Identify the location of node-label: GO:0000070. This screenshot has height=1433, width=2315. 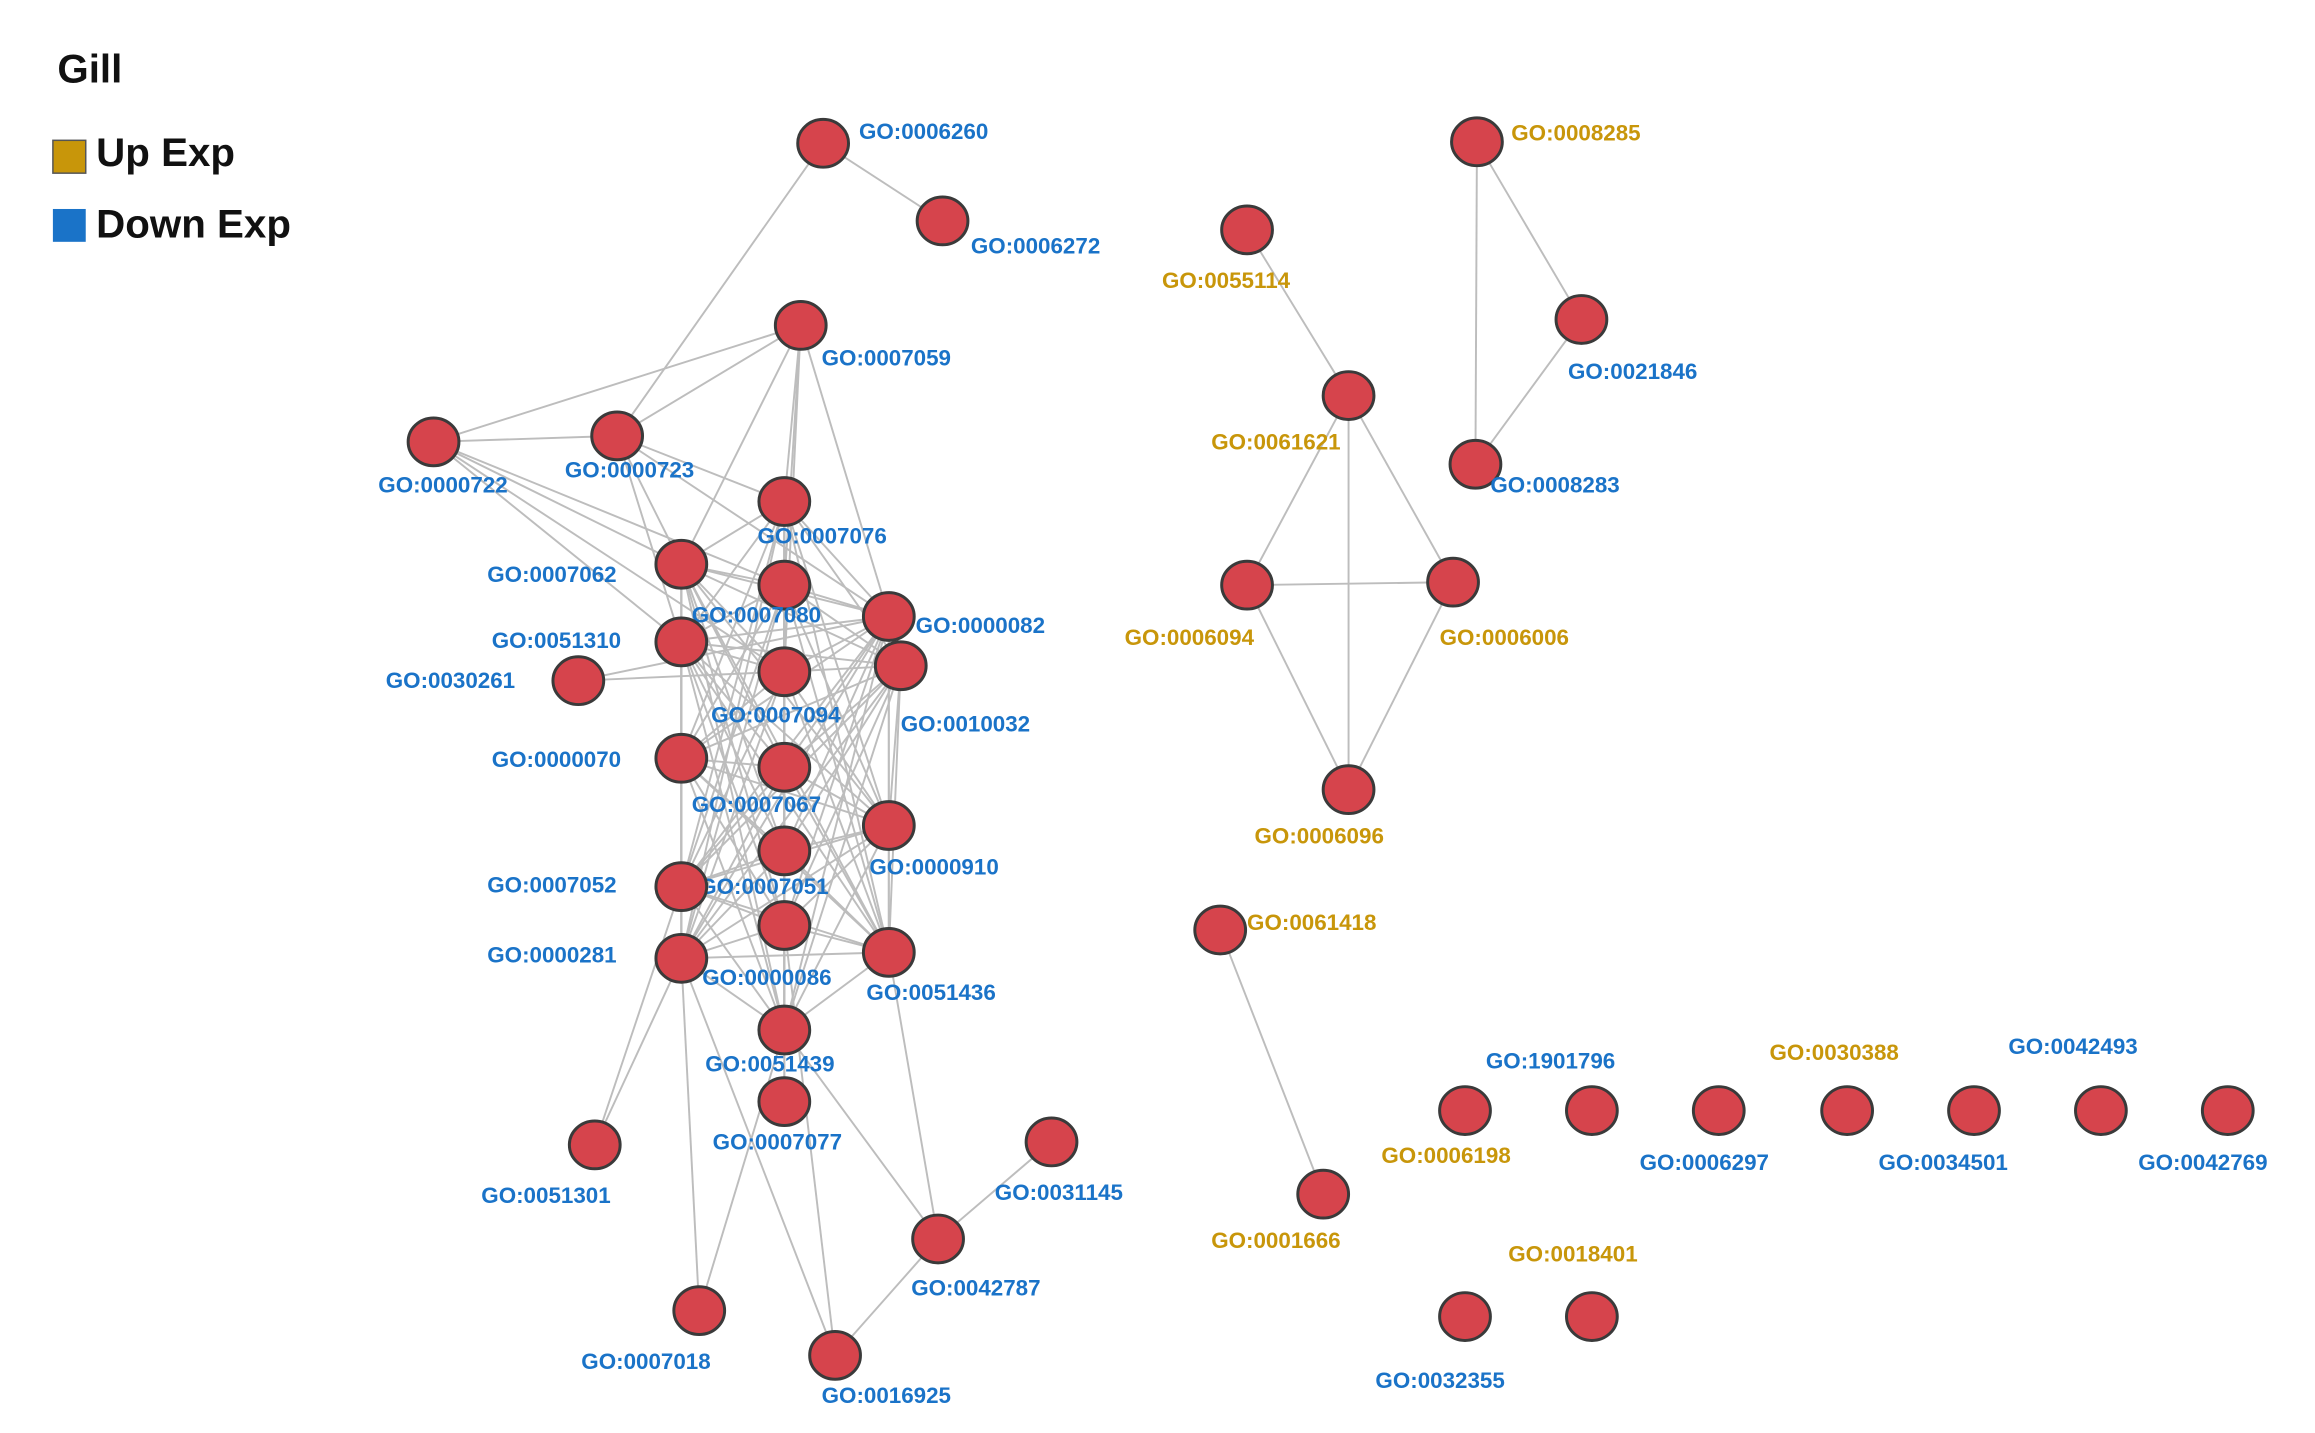
(556, 759).